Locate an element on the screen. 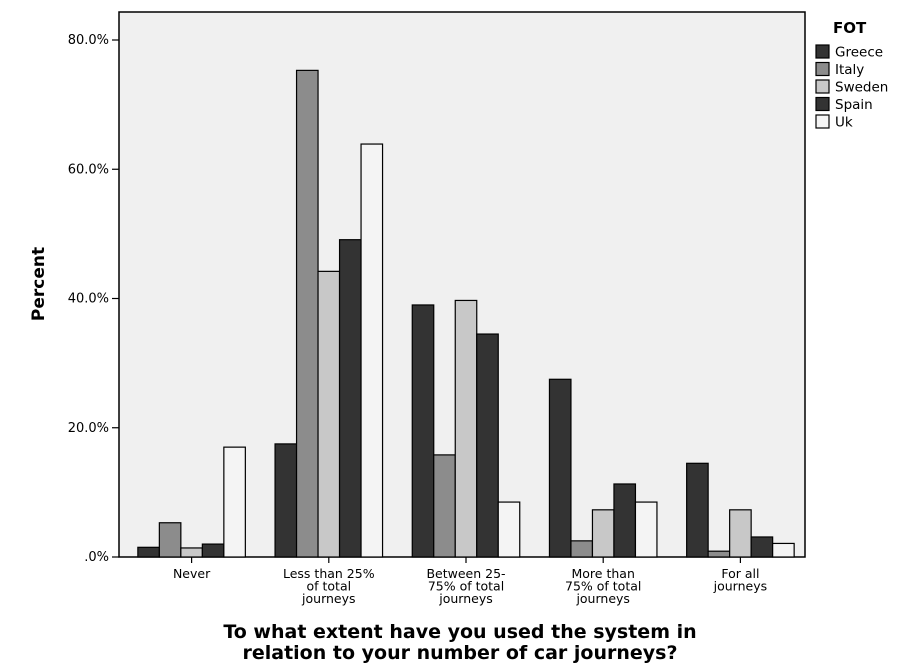  legend-title: FOT is located at coordinates (850, 28).